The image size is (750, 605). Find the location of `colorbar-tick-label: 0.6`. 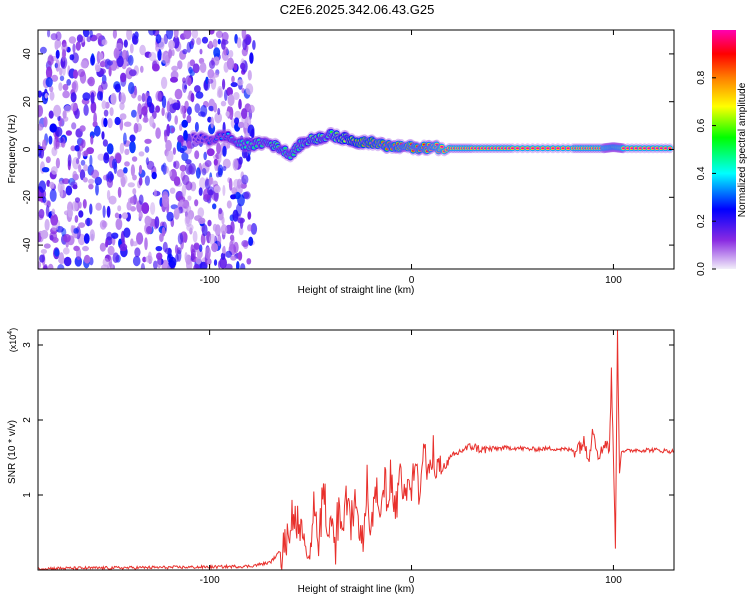

colorbar-tick-label: 0.6 is located at coordinates (701, 125).